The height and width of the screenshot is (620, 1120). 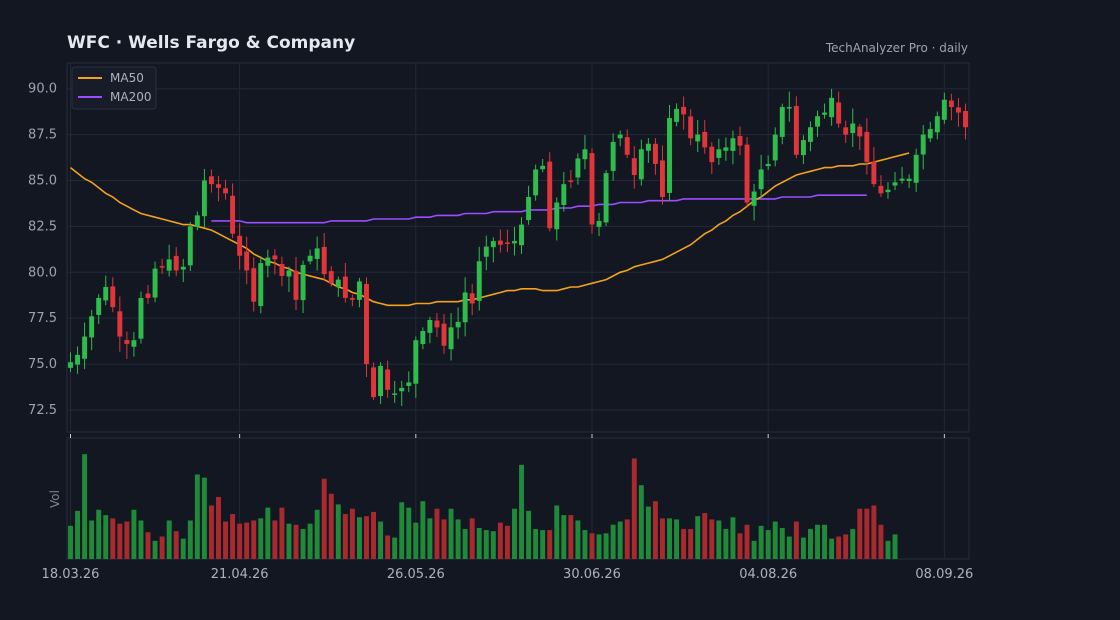 I want to click on y-tick-label: 90.0, so click(x=42, y=89).